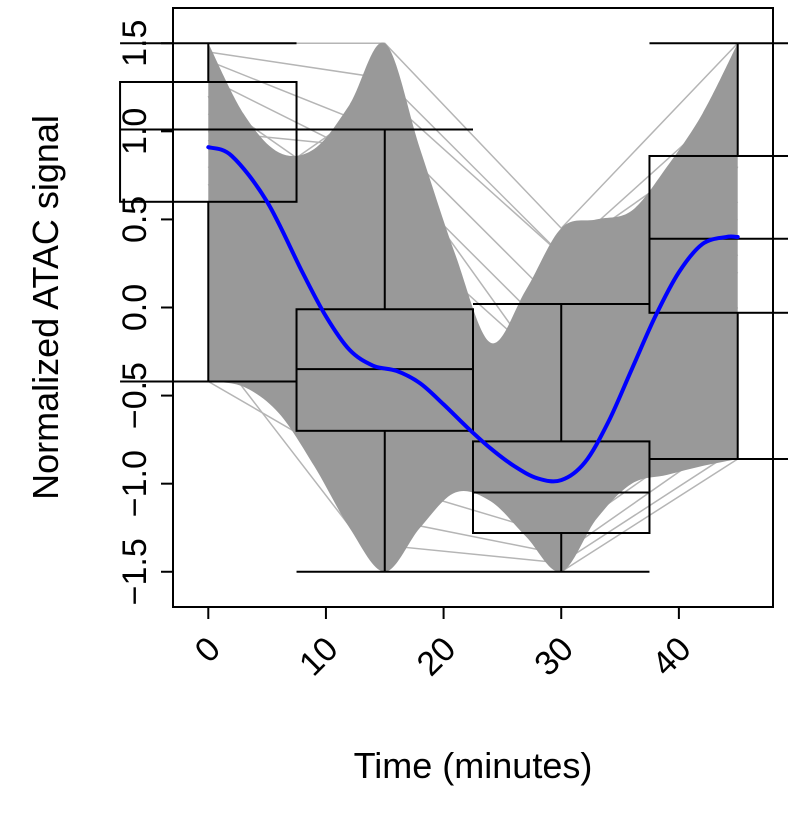 Image resolution: width=788 pixels, height=814 pixels. What do you see at coordinates (135, 219) in the screenshot?
I see `y-tick-label-4: 0.5` at bounding box center [135, 219].